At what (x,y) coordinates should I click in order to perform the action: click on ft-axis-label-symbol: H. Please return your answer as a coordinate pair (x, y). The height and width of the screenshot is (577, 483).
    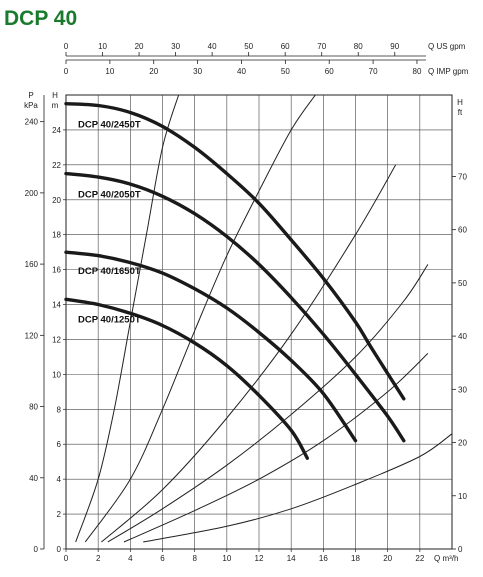
    Looking at the image, I should click on (460, 102).